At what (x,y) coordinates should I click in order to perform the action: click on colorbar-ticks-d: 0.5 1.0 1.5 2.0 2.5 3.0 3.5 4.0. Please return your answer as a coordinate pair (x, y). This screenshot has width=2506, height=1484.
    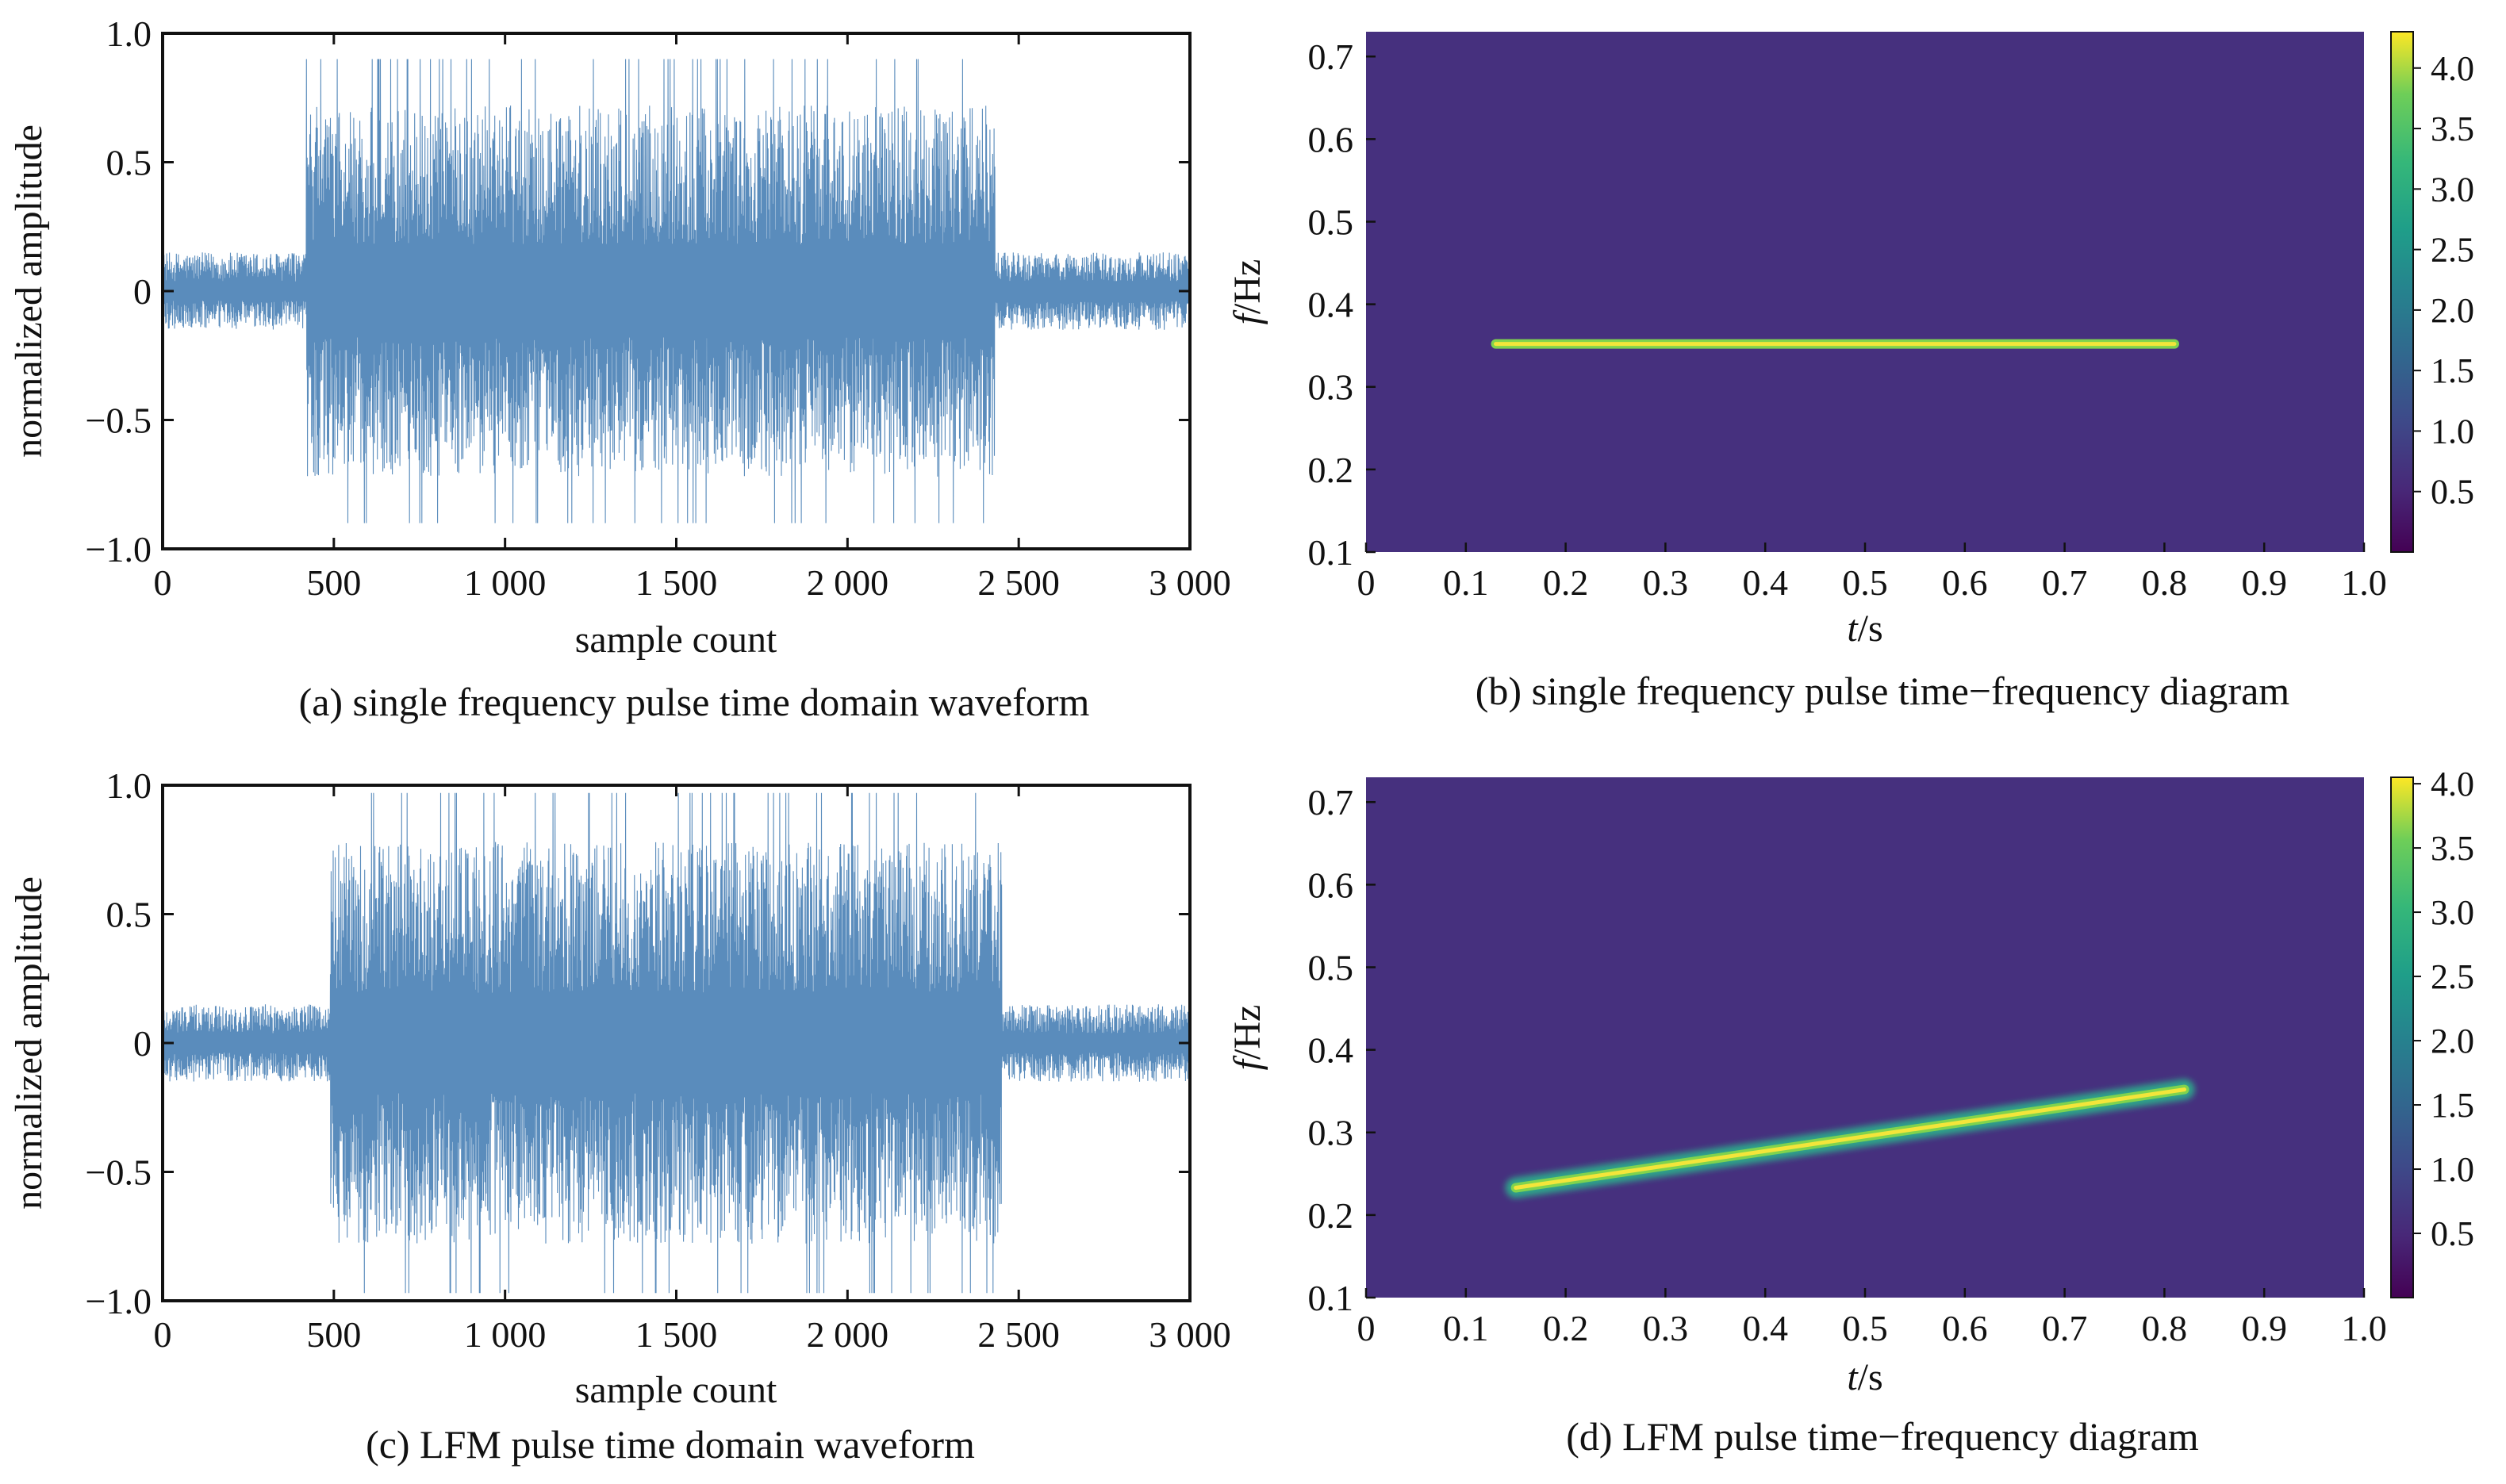
    Looking at the image, I should click on (2443, 1009).